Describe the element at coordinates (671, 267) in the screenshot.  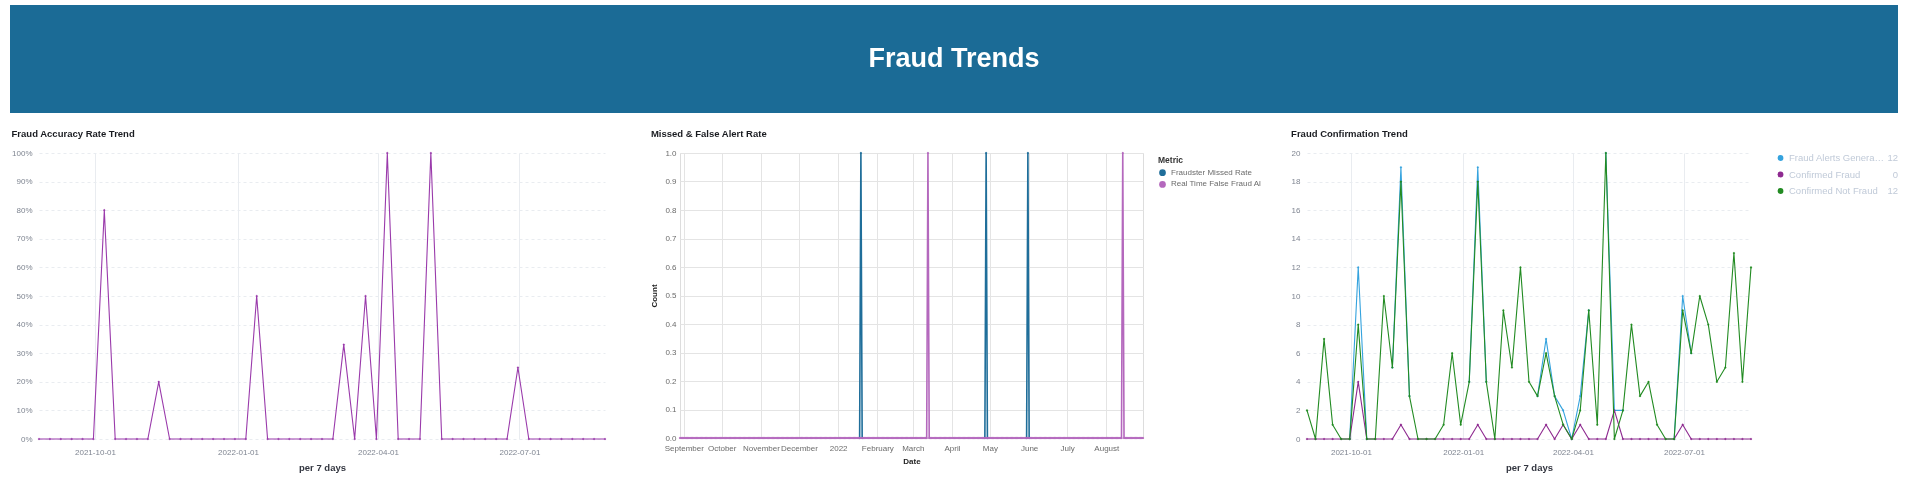
I see `y-tick-label: 0.6` at that location.